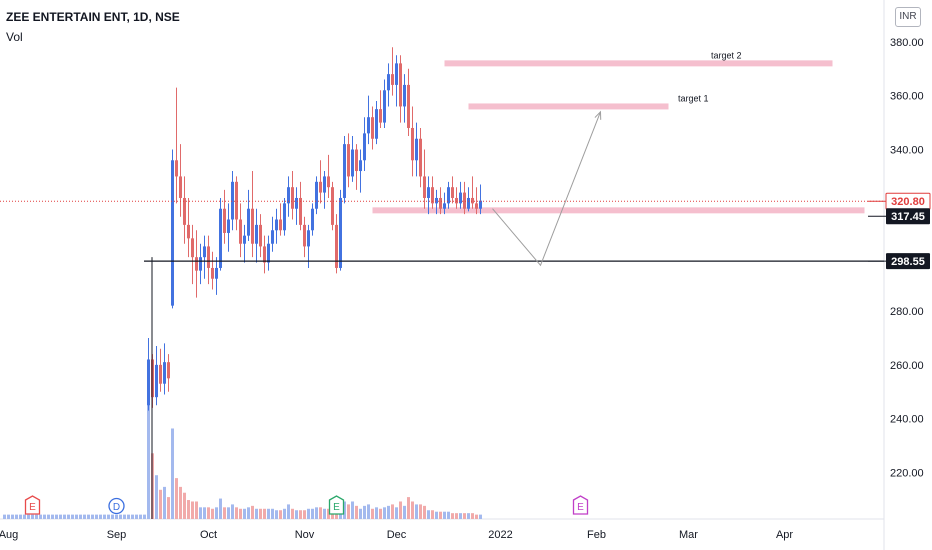  I want to click on chart-title: ZEE ENTERTAIN ENT, 1D, NSE, so click(93, 17).